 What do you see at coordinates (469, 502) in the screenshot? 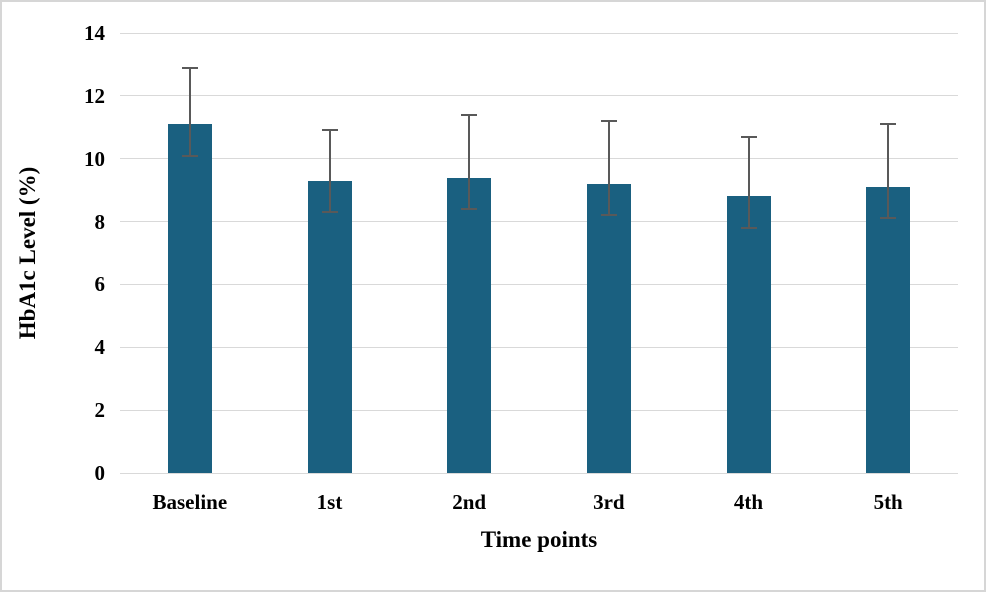
I see `x-axis-tick-label: 2nd` at bounding box center [469, 502].